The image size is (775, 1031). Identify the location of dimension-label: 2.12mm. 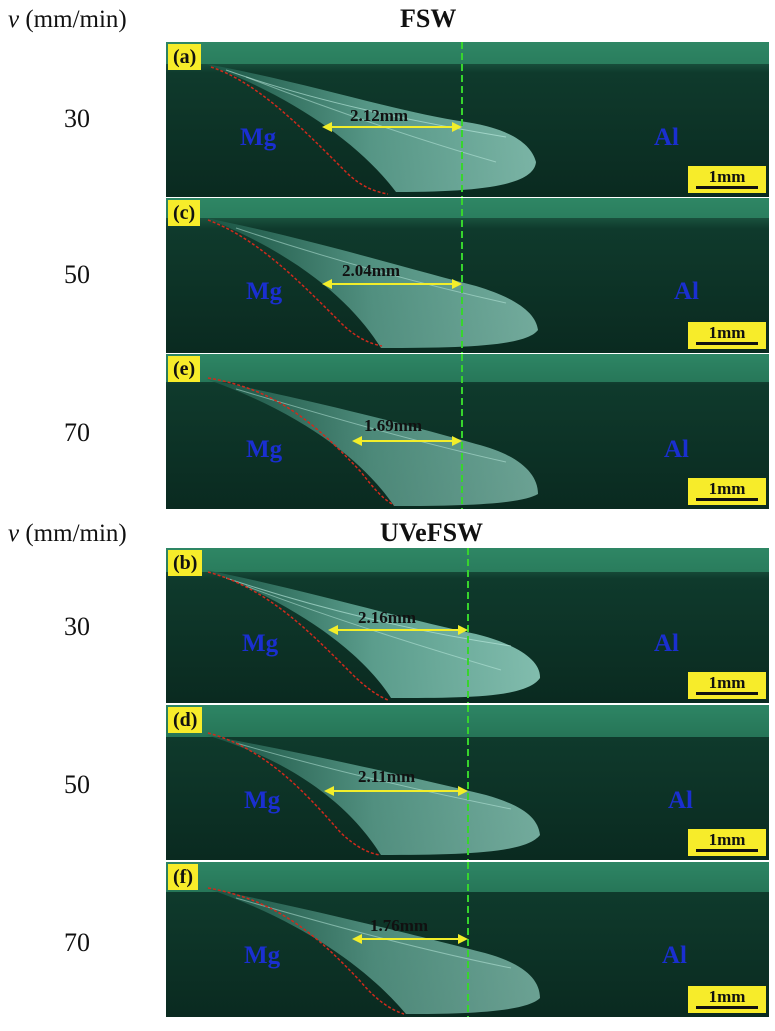
(379, 115).